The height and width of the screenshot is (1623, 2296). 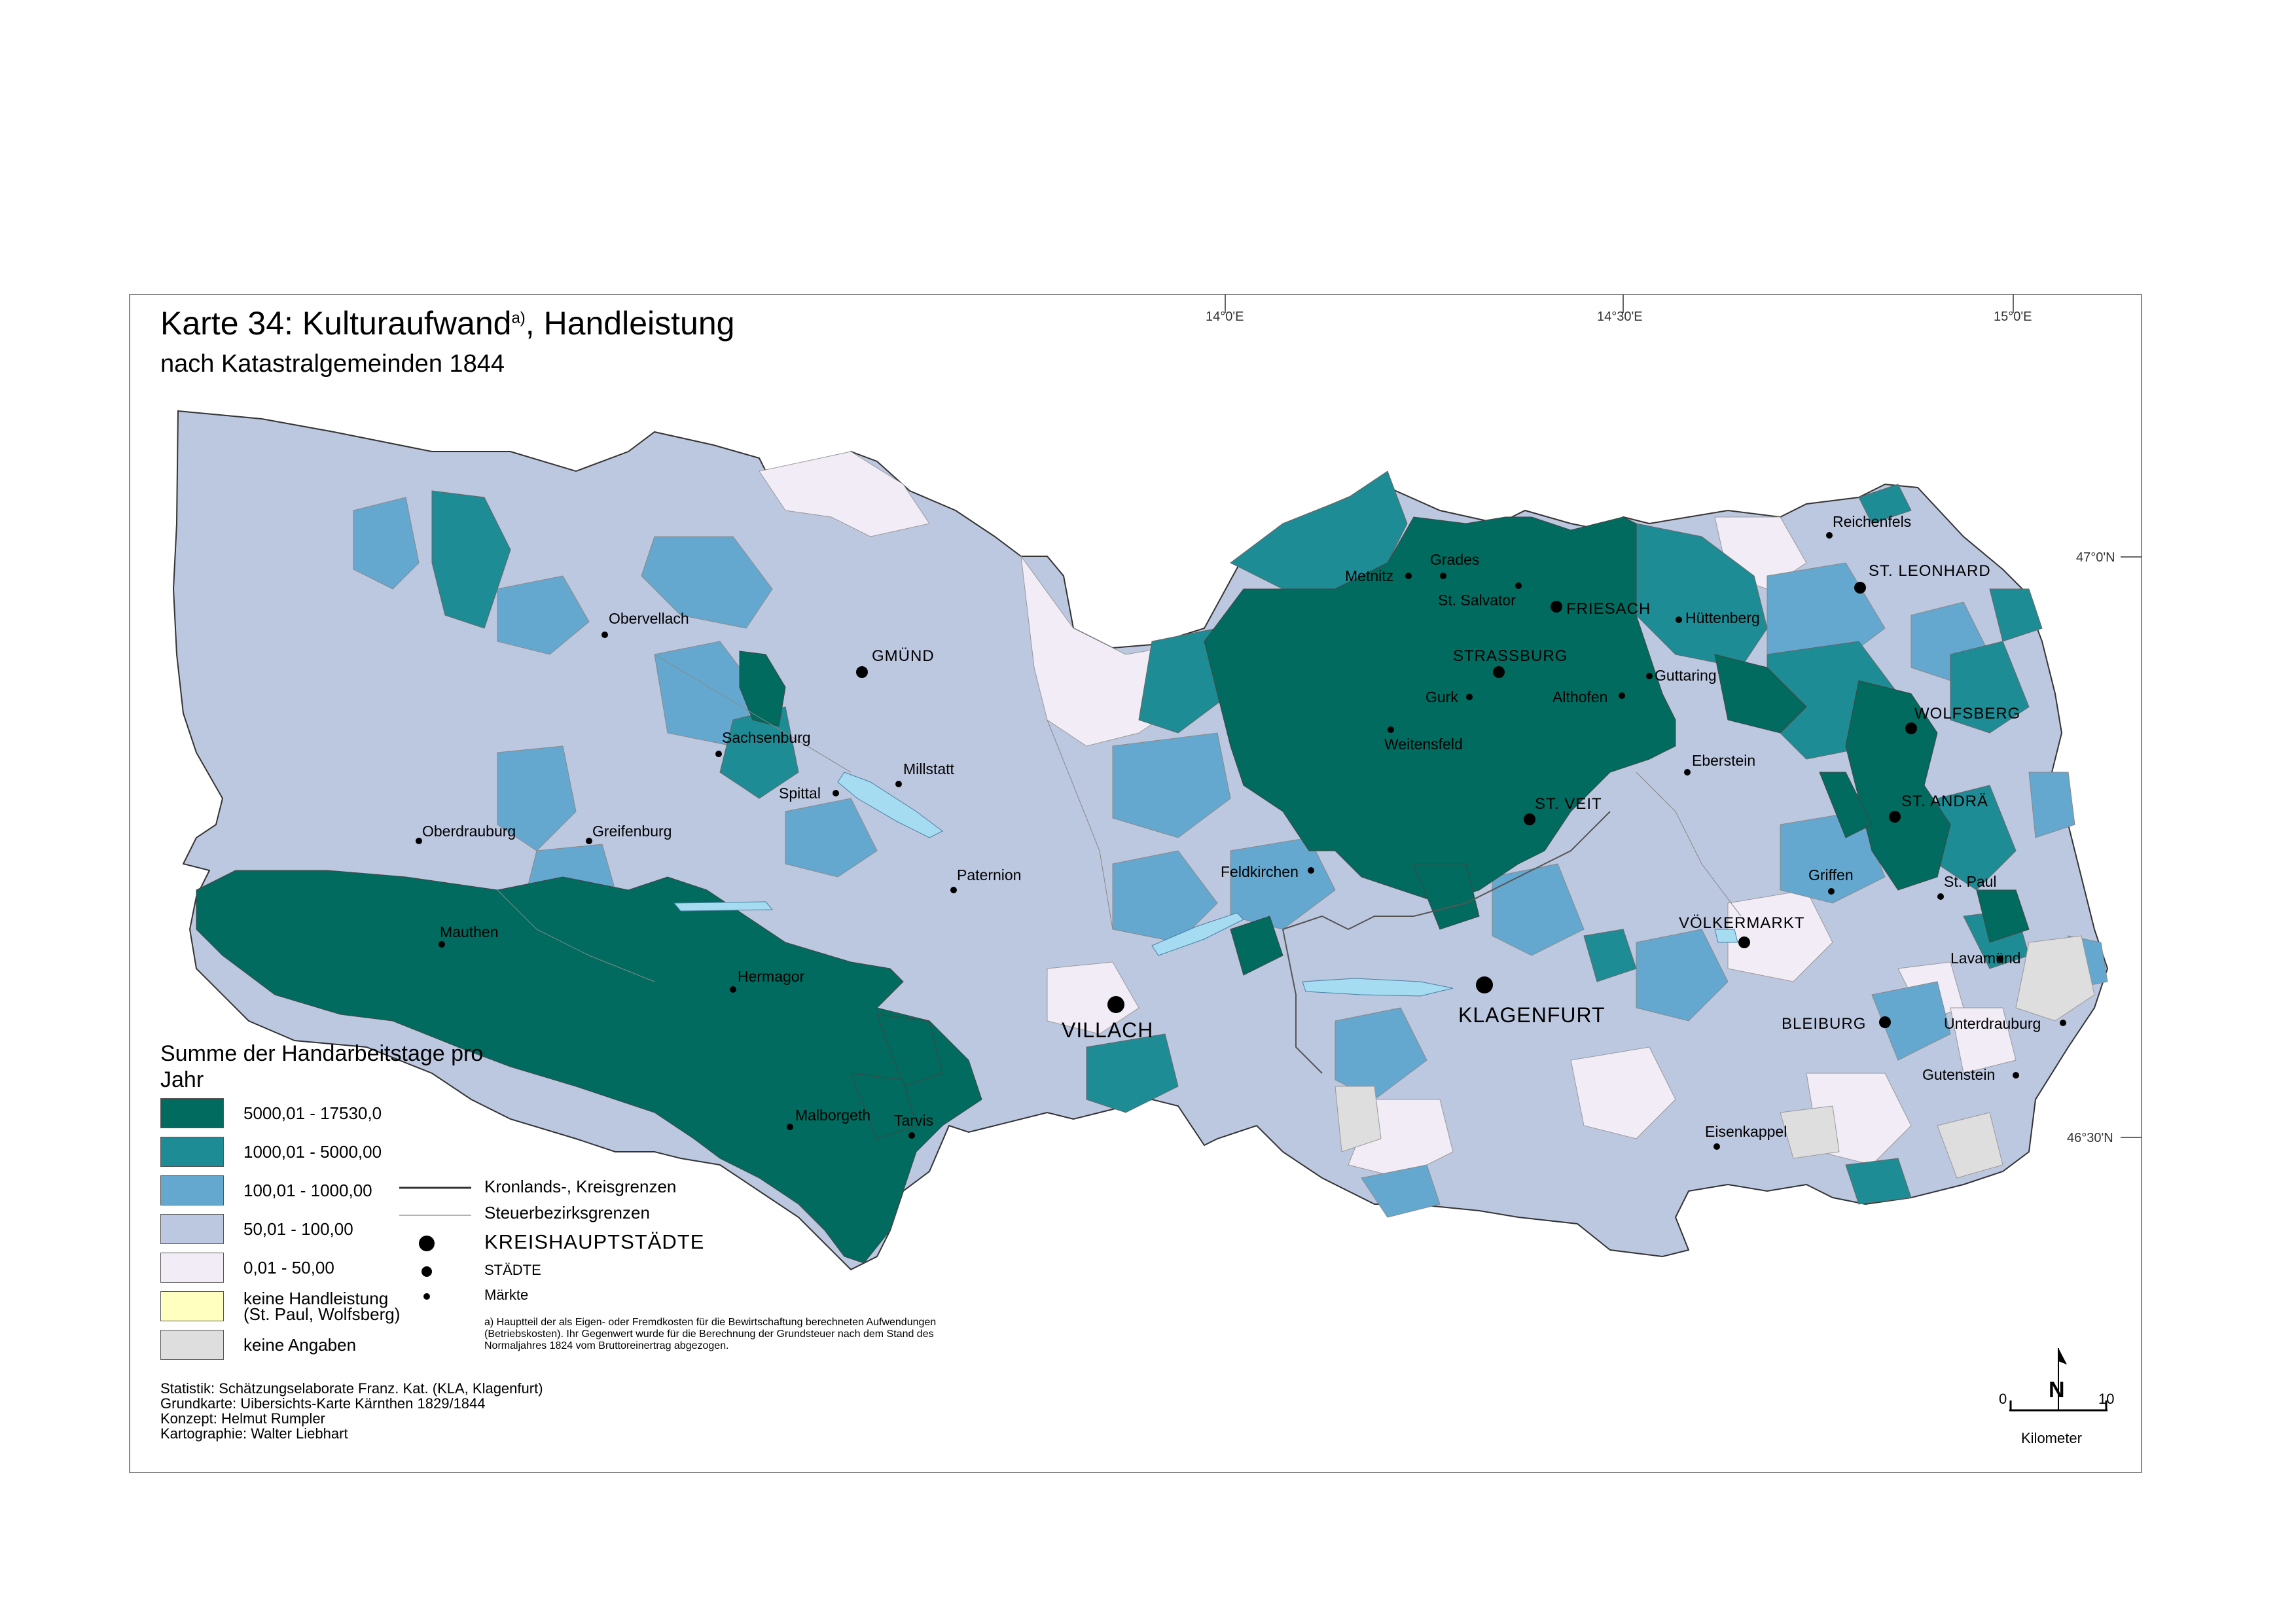 What do you see at coordinates (2051, 1438) in the screenshot?
I see `scale-unit: Kilometer` at bounding box center [2051, 1438].